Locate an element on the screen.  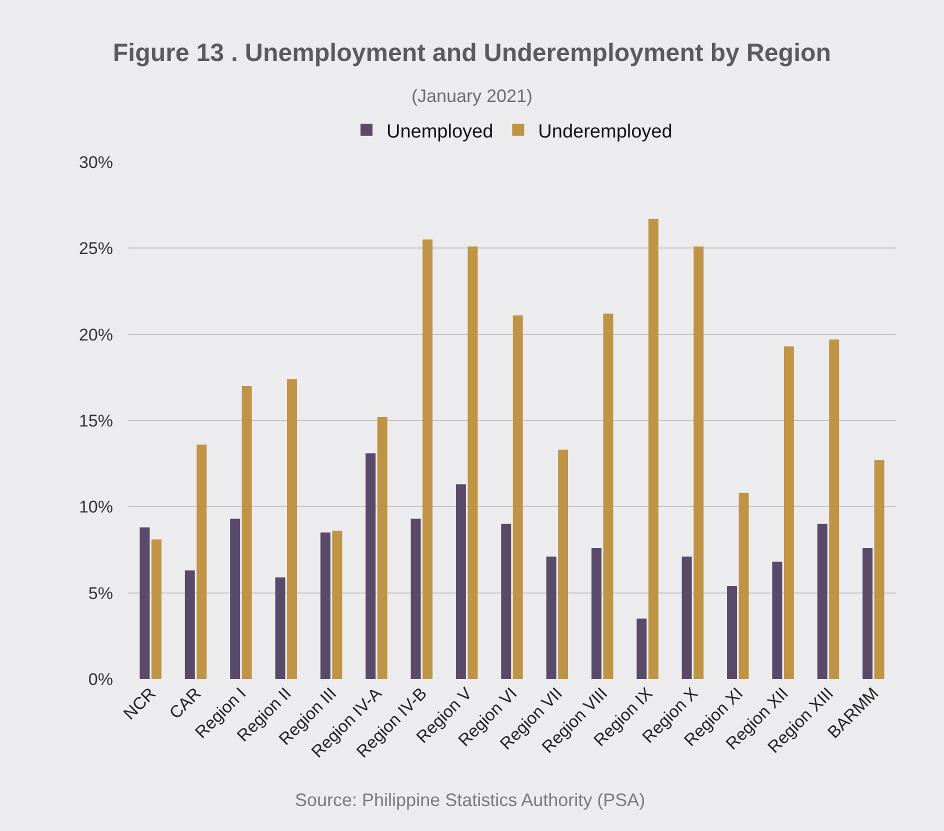
y-tick-label: 10% is located at coordinates (95, 507).